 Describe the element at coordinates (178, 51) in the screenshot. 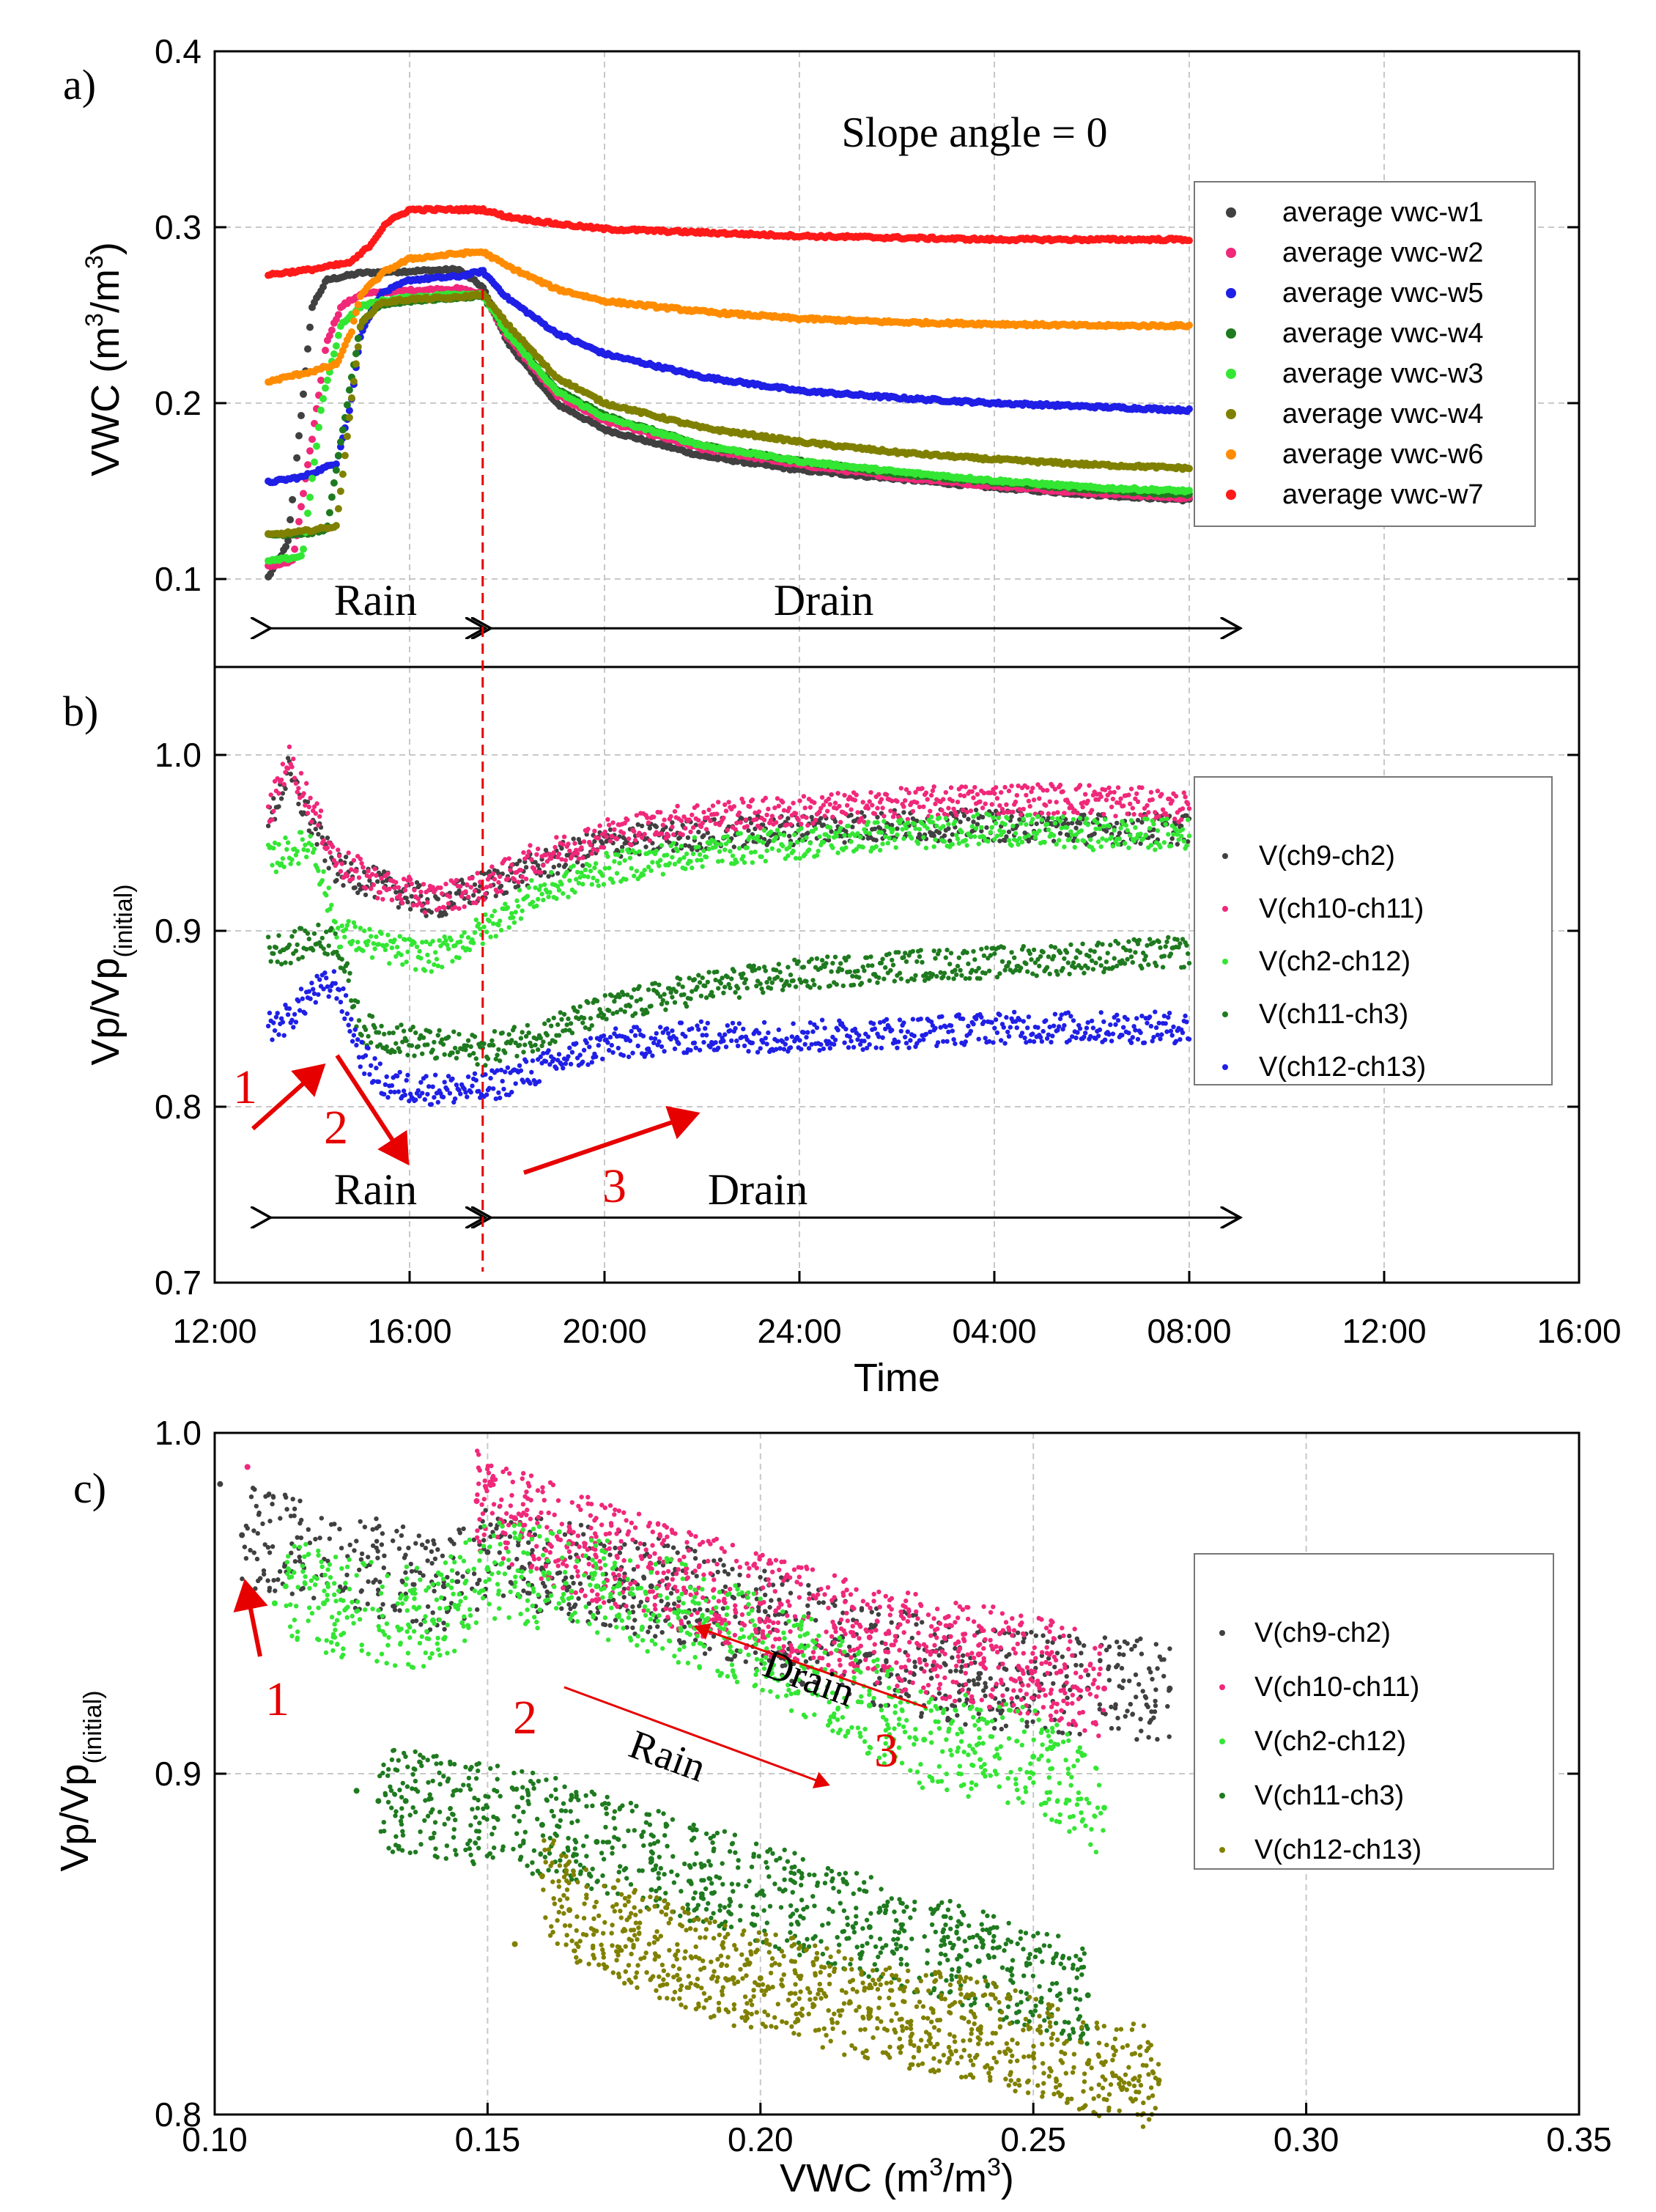

I see `y-tick-label: 0.4` at that location.